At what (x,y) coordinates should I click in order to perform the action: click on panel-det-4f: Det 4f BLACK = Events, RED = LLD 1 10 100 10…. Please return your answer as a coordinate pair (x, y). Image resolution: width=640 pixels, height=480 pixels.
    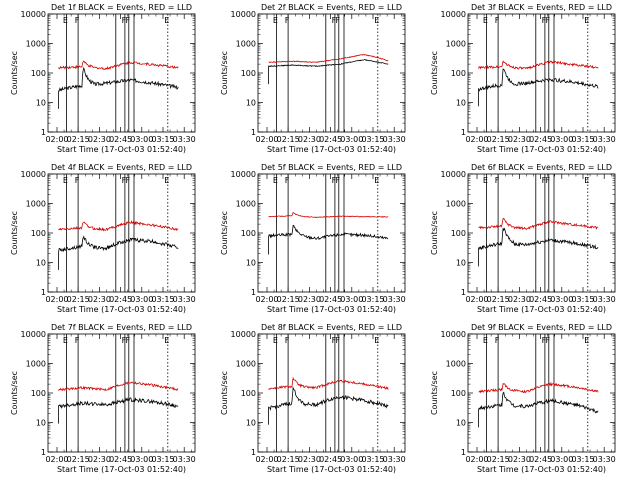
    Looking at the image, I should click on (103, 238).